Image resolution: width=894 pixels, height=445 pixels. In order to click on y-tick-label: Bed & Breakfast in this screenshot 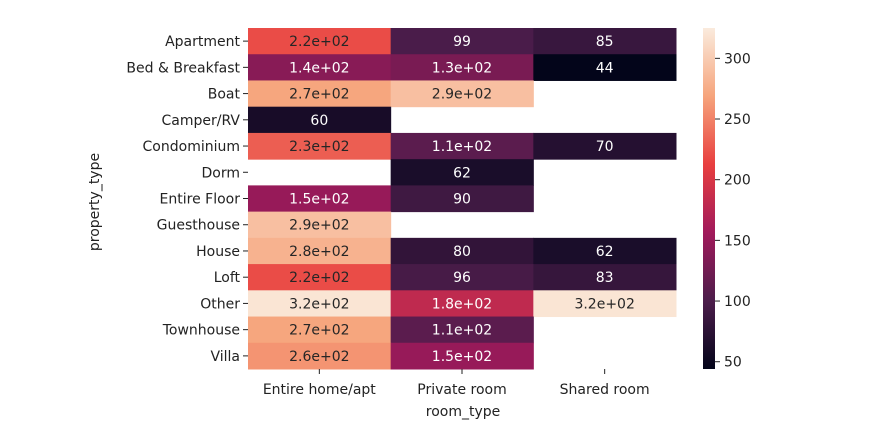, I will do `click(183, 68)`.